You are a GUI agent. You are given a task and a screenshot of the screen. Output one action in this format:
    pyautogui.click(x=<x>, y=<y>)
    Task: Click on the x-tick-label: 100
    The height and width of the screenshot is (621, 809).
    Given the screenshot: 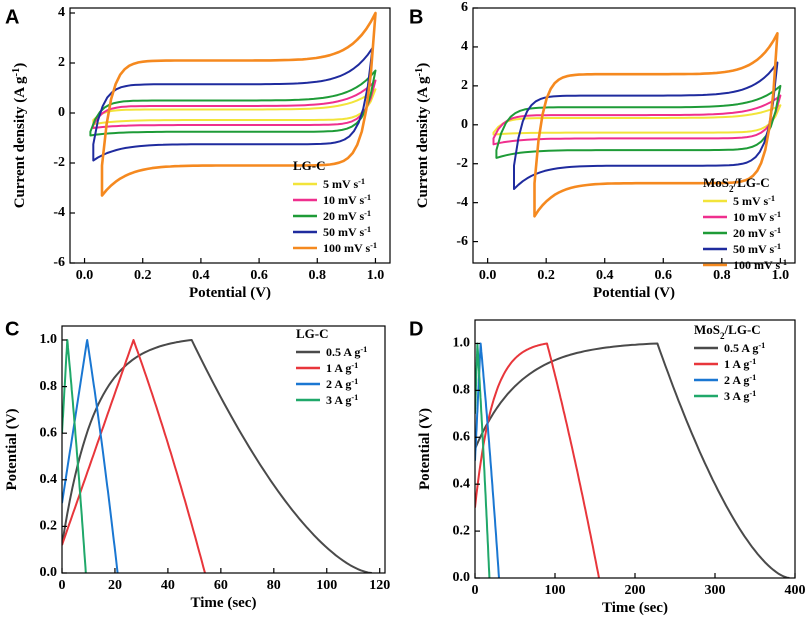 What is the action you would take?
    pyautogui.click(x=326, y=585)
    